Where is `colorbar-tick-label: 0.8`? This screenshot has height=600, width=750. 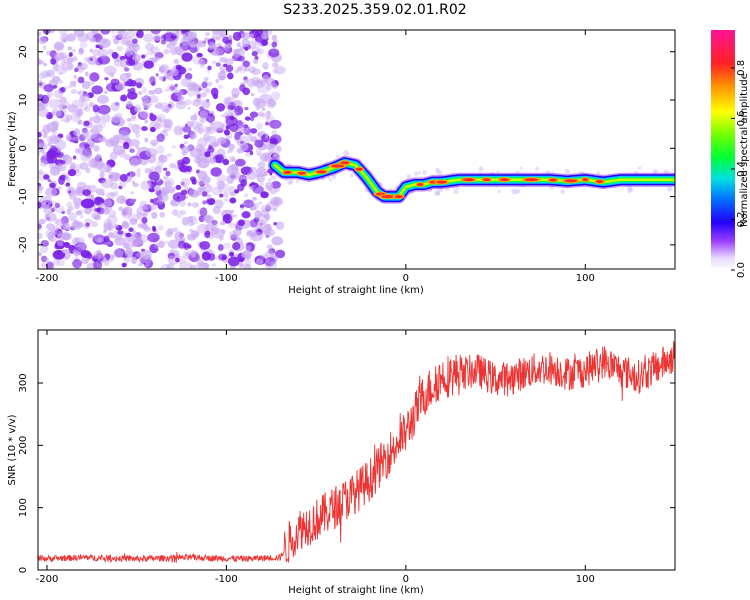
colorbar-tick-label: 0.8 is located at coordinates (741, 68).